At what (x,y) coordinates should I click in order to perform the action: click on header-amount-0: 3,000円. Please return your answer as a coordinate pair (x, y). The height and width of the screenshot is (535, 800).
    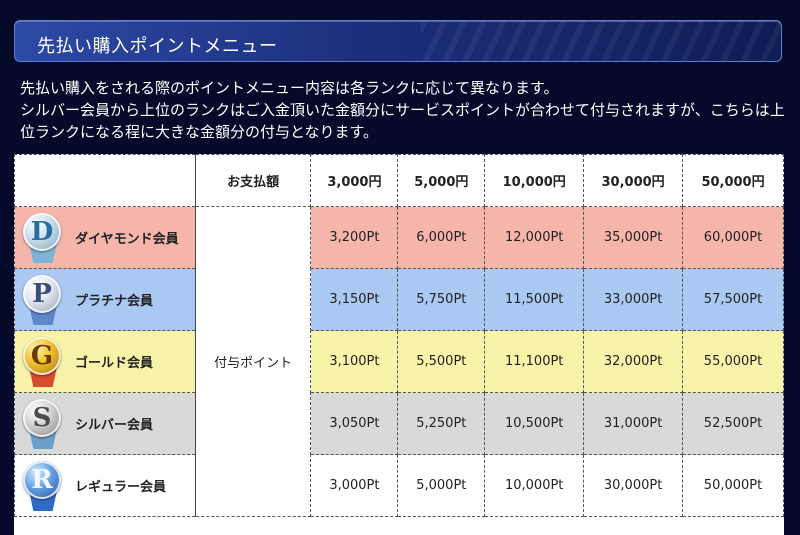
    Looking at the image, I should click on (354, 180).